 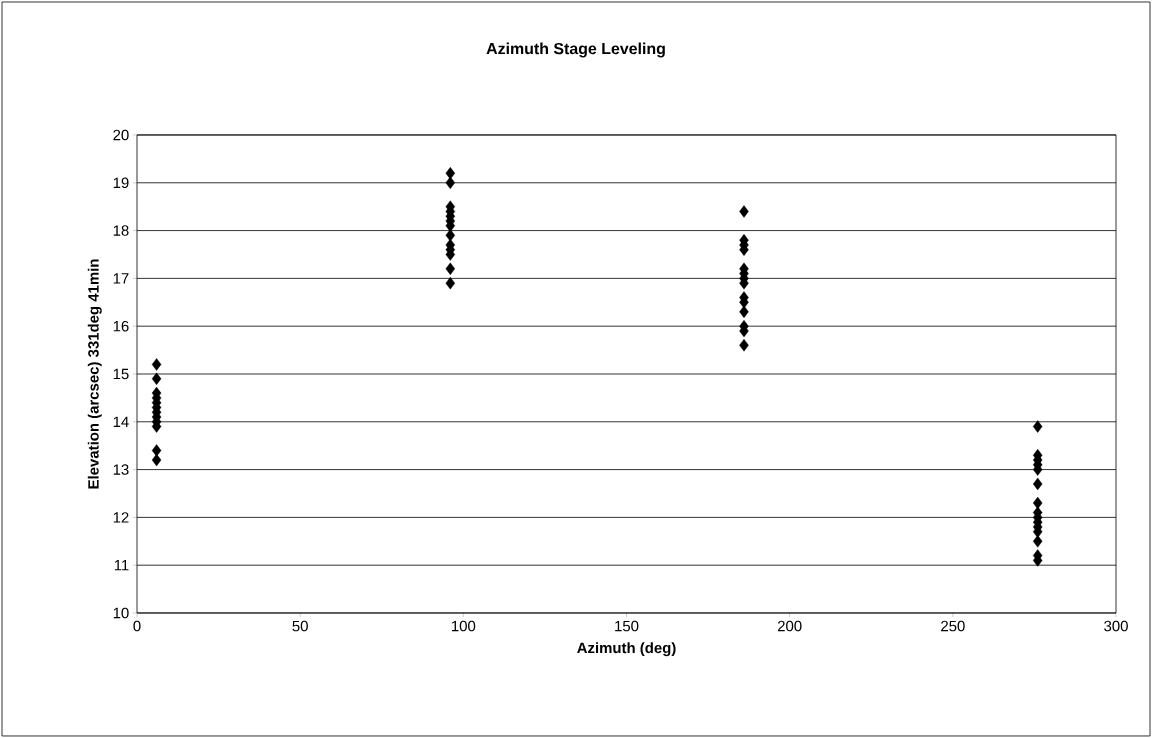 What do you see at coordinates (121, 374) in the screenshot?
I see `y-tick-label: 15` at bounding box center [121, 374].